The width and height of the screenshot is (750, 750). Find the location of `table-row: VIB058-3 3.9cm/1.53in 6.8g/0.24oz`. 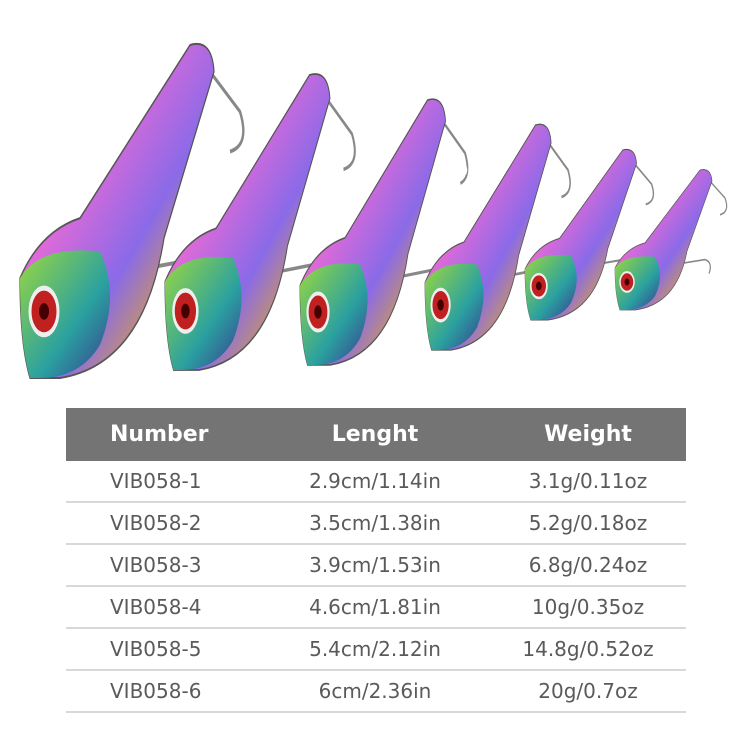

table-row: VIB058-3 3.9cm/1.53in 6.8g/0.24oz is located at coordinates (376, 565).